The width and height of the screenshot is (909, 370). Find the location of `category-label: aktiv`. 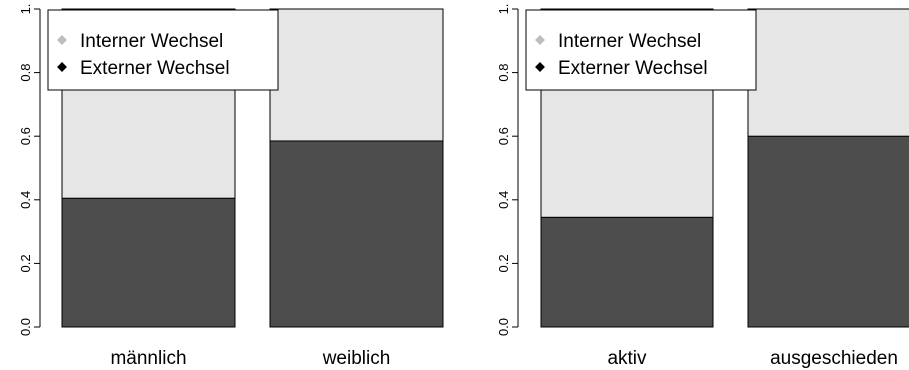

category-label: aktiv is located at coordinates (627, 358).